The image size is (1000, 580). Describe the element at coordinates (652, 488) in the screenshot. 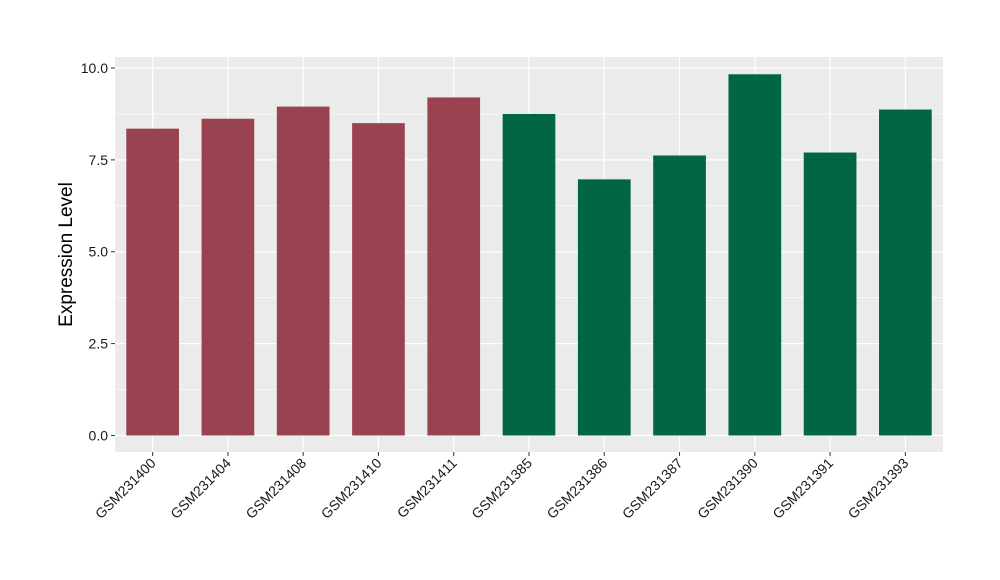

I see `x-tick-label: GSM231387` at that location.